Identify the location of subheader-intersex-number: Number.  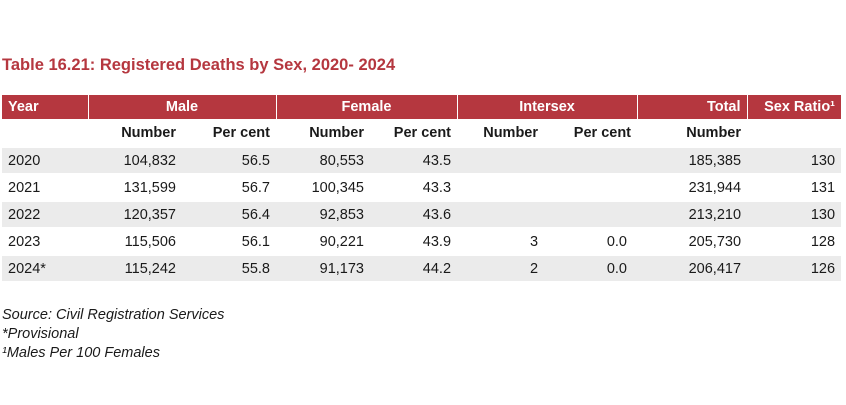
(501, 133).